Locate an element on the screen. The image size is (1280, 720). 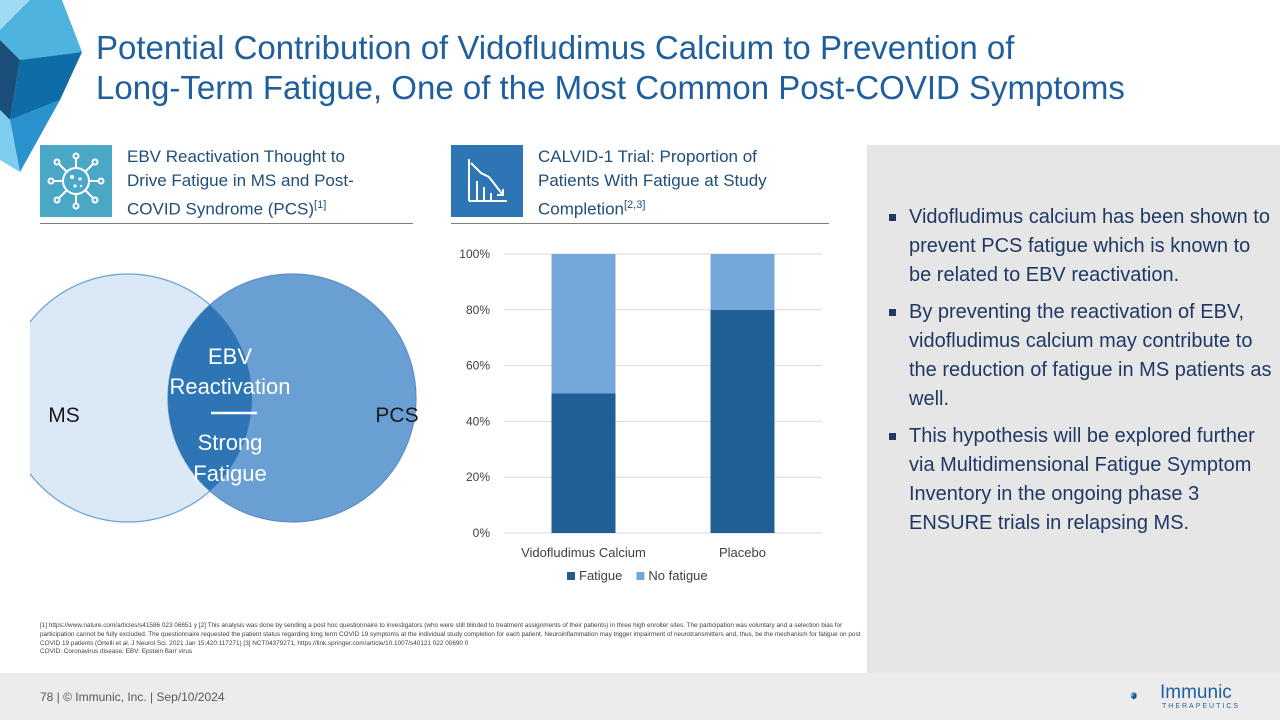
venn-center-line-1: EBV is located at coordinates (230, 356).